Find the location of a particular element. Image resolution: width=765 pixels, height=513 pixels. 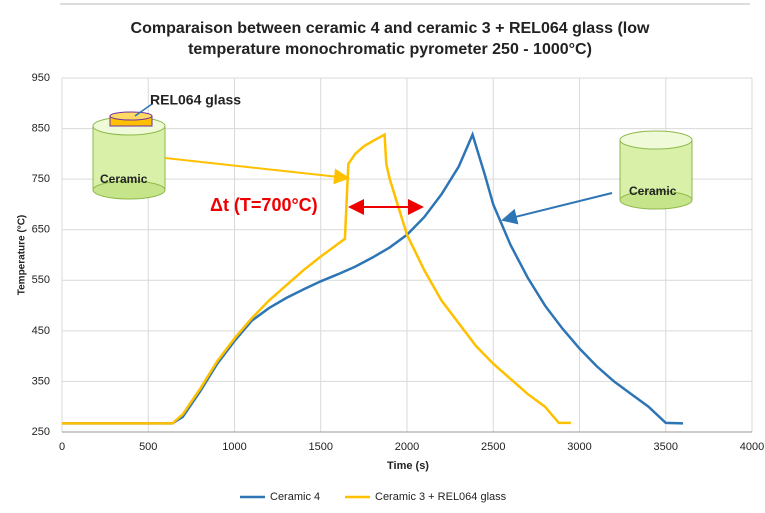

x-tick-label: 0 is located at coordinates (62, 447).